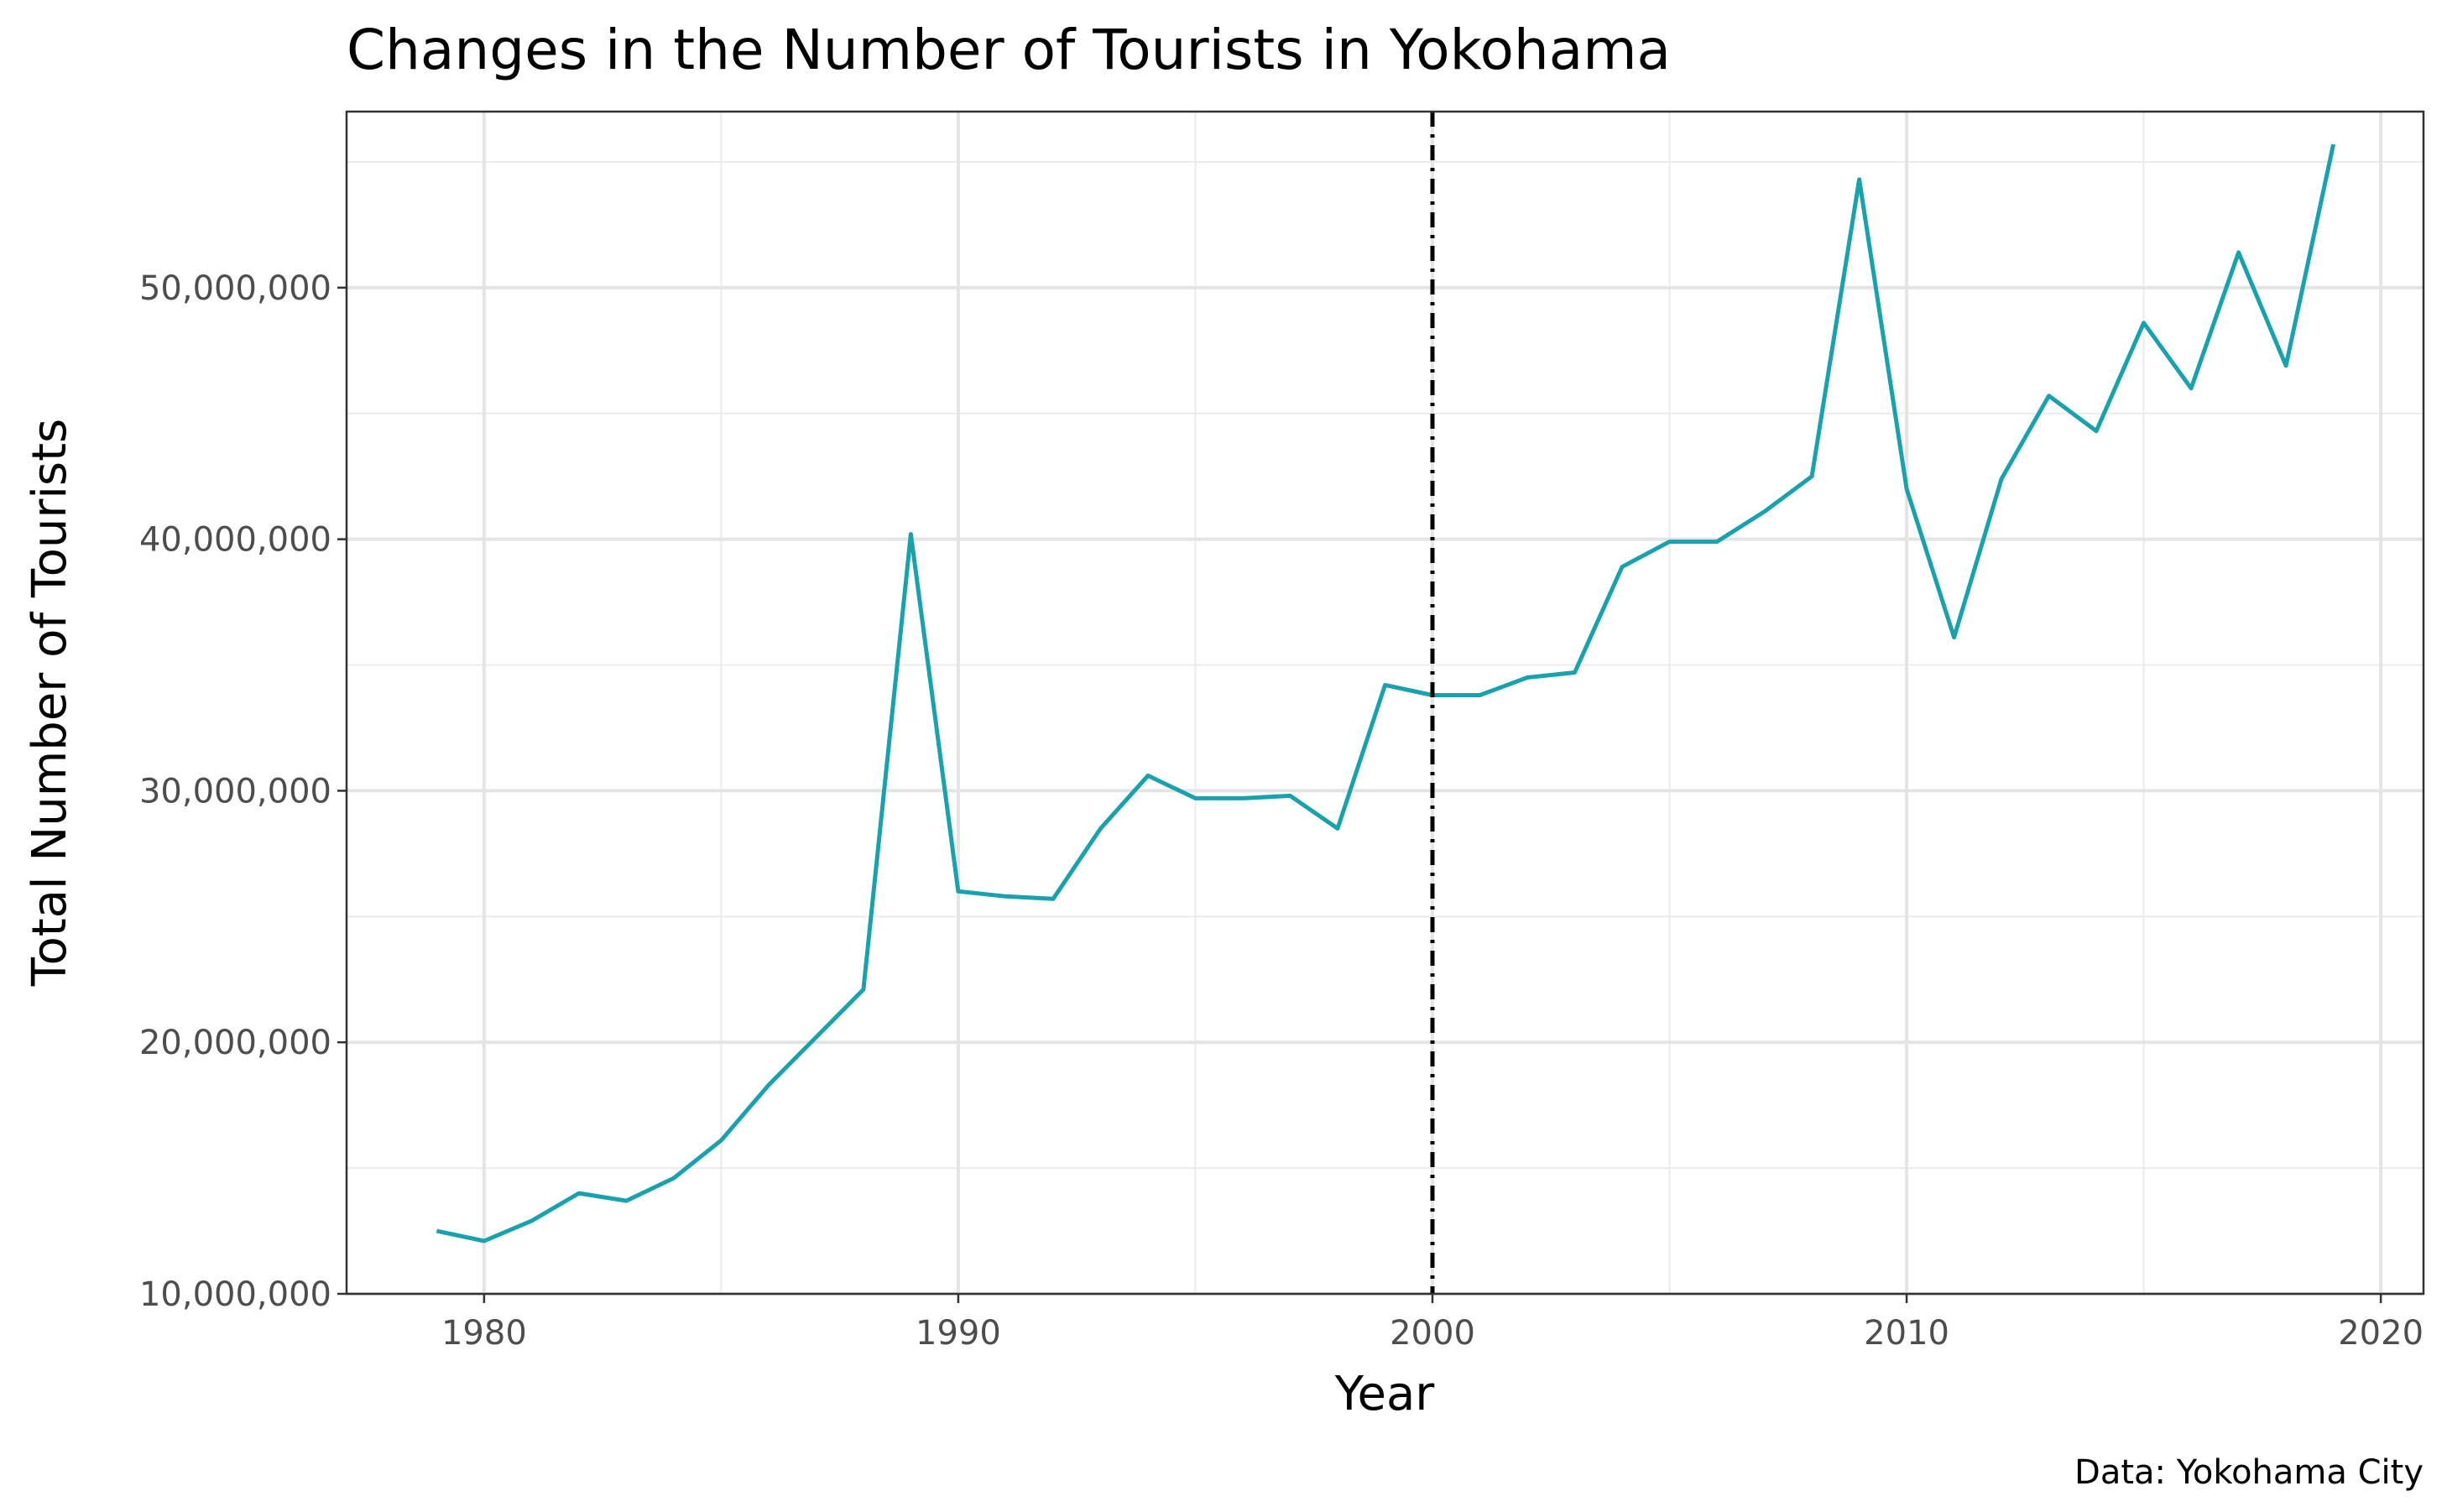  Describe the element at coordinates (1906, 1333) in the screenshot. I see `x-tick-label-2010: 2010` at that location.